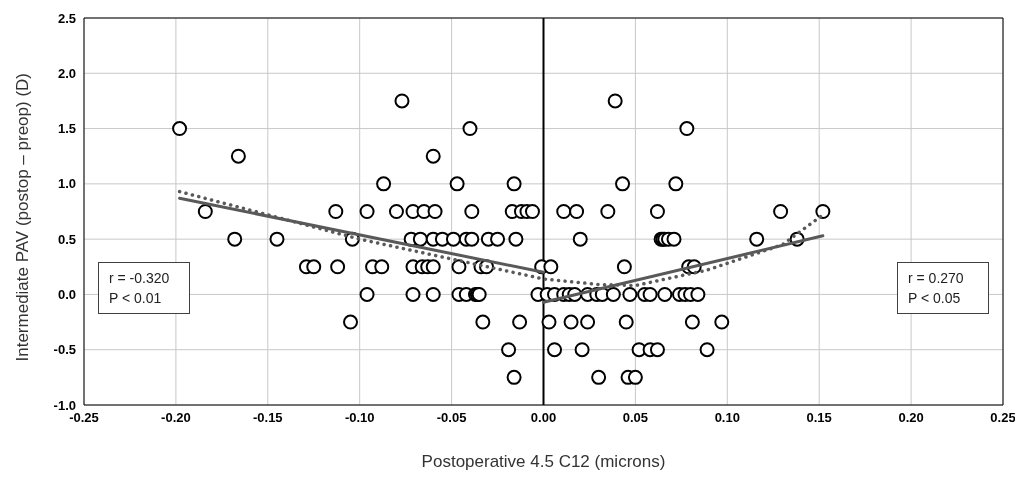 The height and width of the screenshot is (483, 1023). What do you see at coordinates (543, 461) in the screenshot?
I see `x-axis-title: Postoperative 4.5 C12 (microns)` at bounding box center [543, 461].